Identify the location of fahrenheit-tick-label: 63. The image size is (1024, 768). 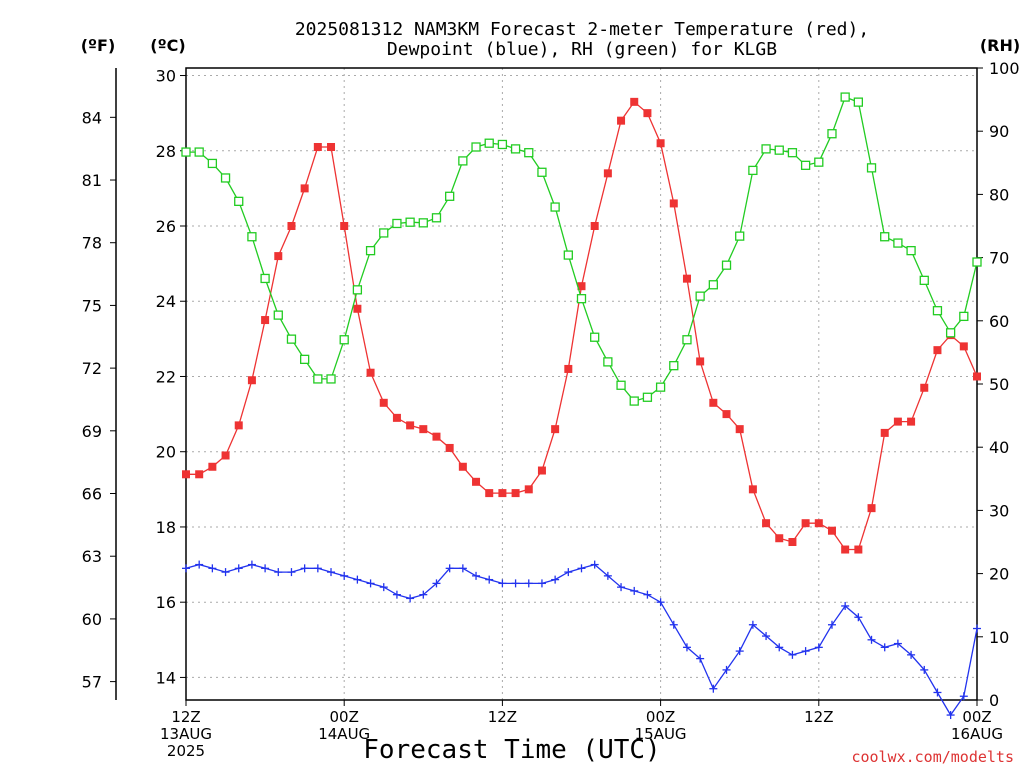
(92, 556).